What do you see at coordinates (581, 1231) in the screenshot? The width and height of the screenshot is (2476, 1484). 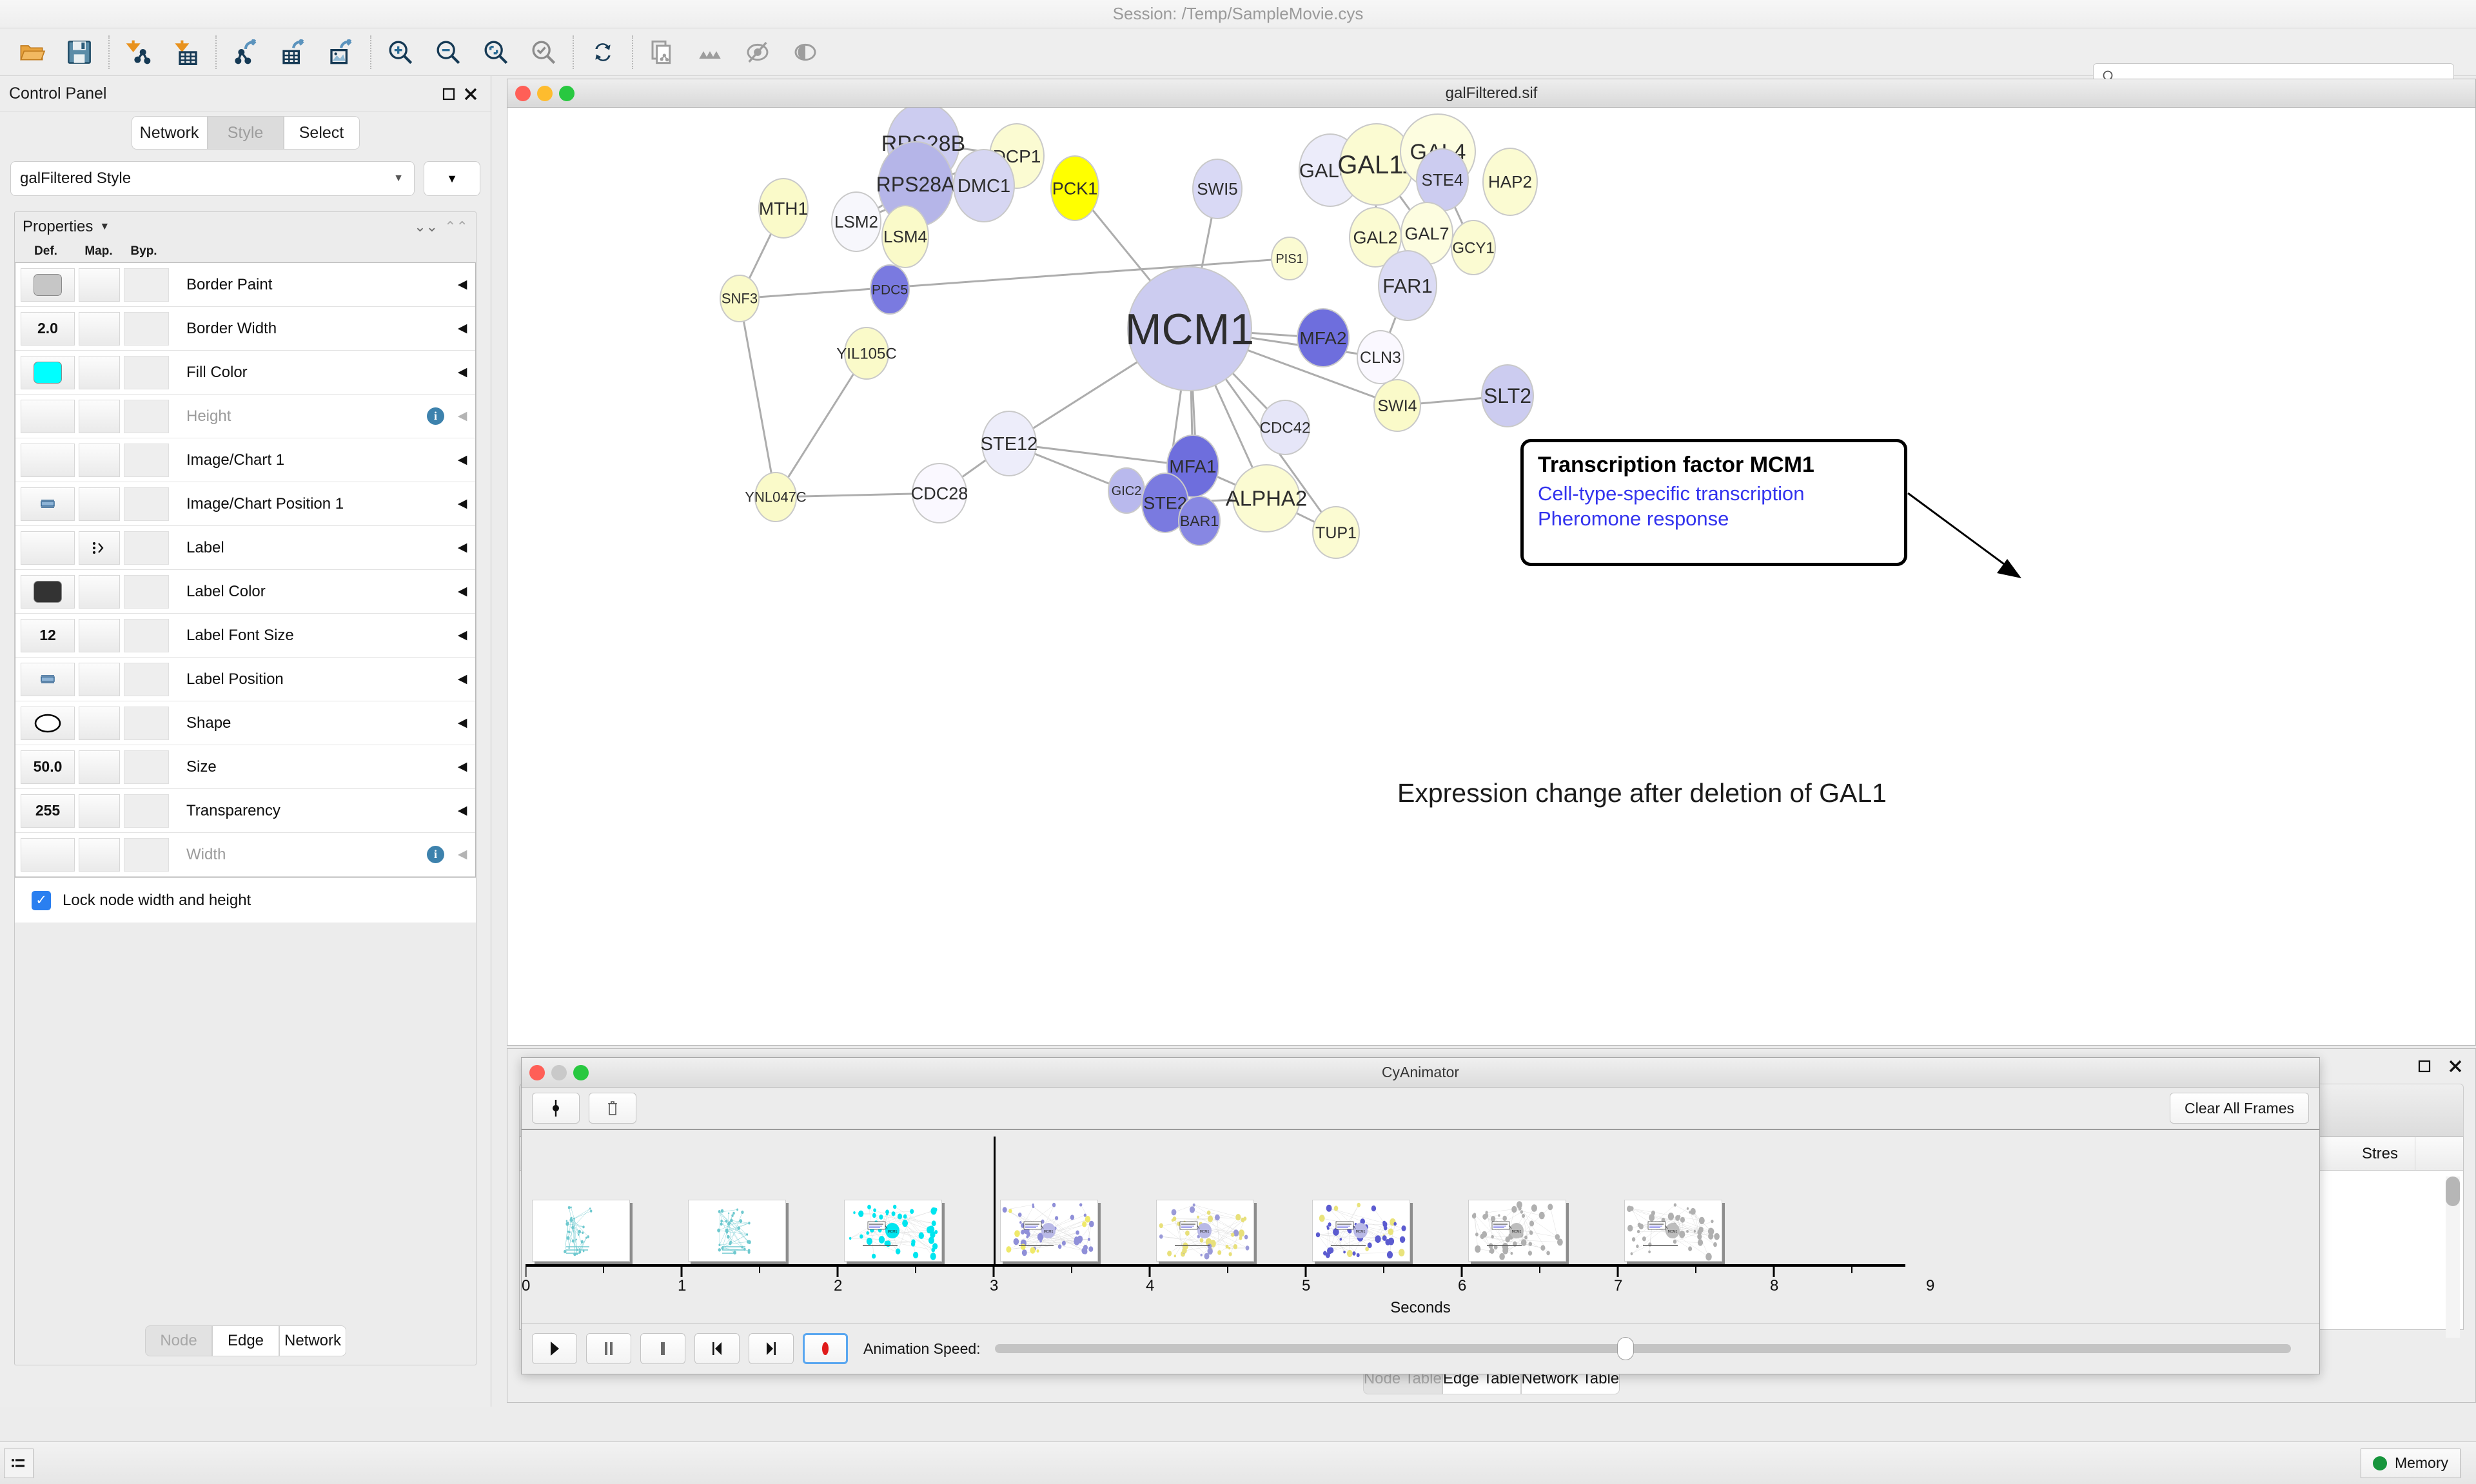 I see `timeline-frame` at bounding box center [581, 1231].